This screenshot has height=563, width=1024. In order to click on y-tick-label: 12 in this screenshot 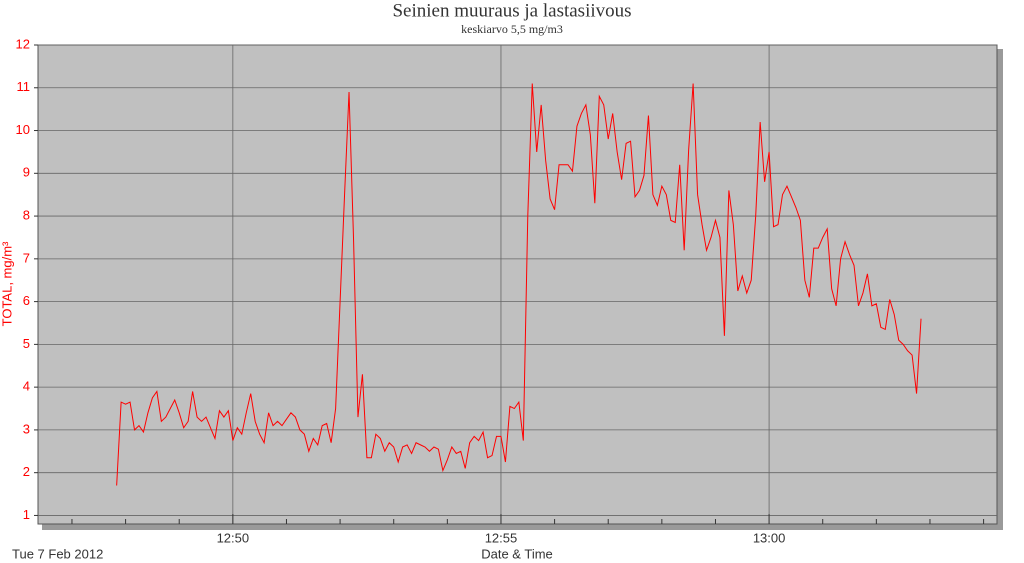, I will do `click(23, 43)`.